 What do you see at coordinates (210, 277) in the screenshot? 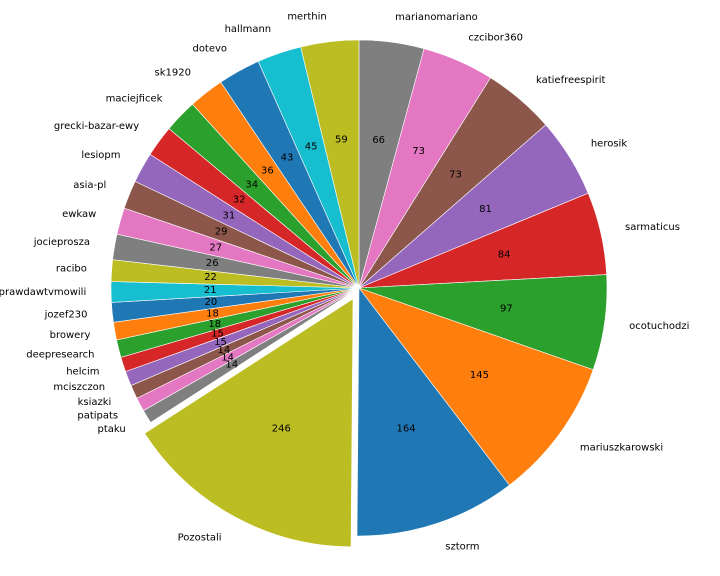
I see `slice-value-label-racibo: 22` at bounding box center [210, 277].